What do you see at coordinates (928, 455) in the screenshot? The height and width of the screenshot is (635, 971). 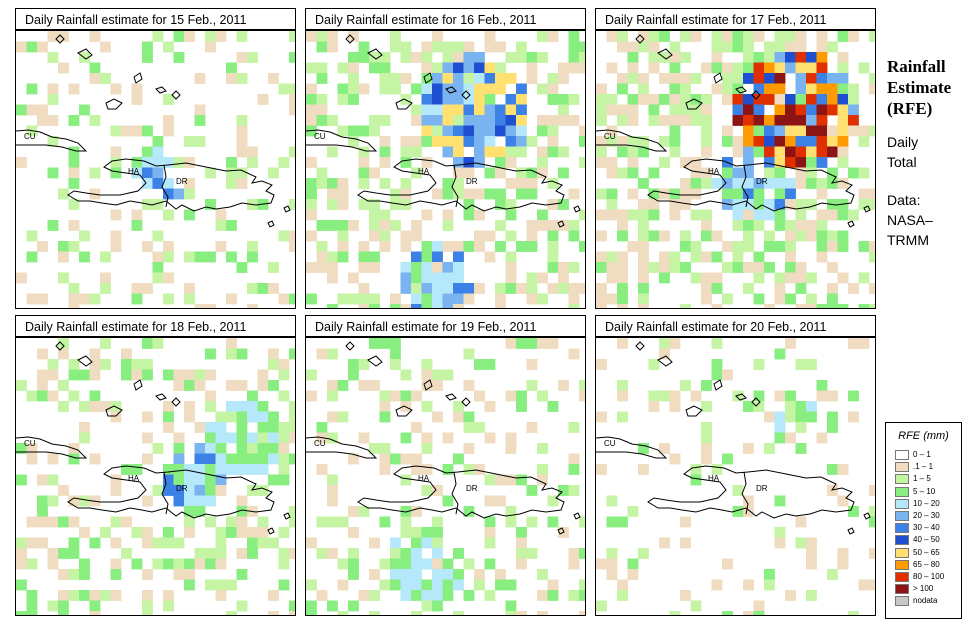 I see `legend-item: 0 – 1` at bounding box center [928, 455].